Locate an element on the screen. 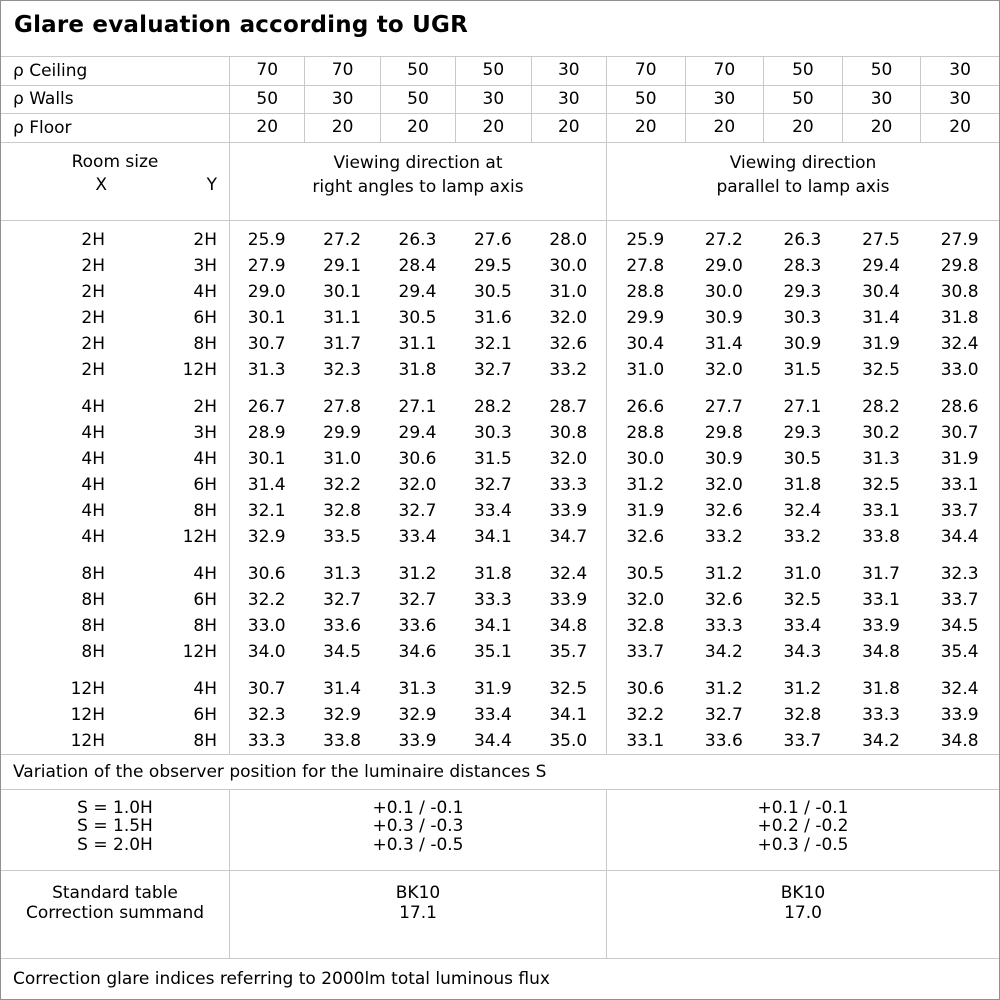 The image size is (1000, 1000). ugr-value: 29.0 is located at coordinates (266, 291).